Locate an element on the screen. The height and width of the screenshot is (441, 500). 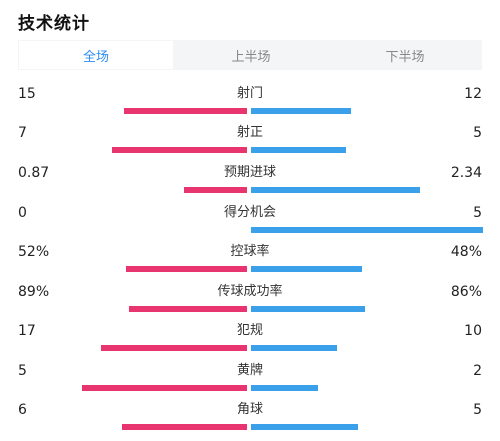
stat-row-corners: 6 角球 5 is located at coordinates (250, 421).